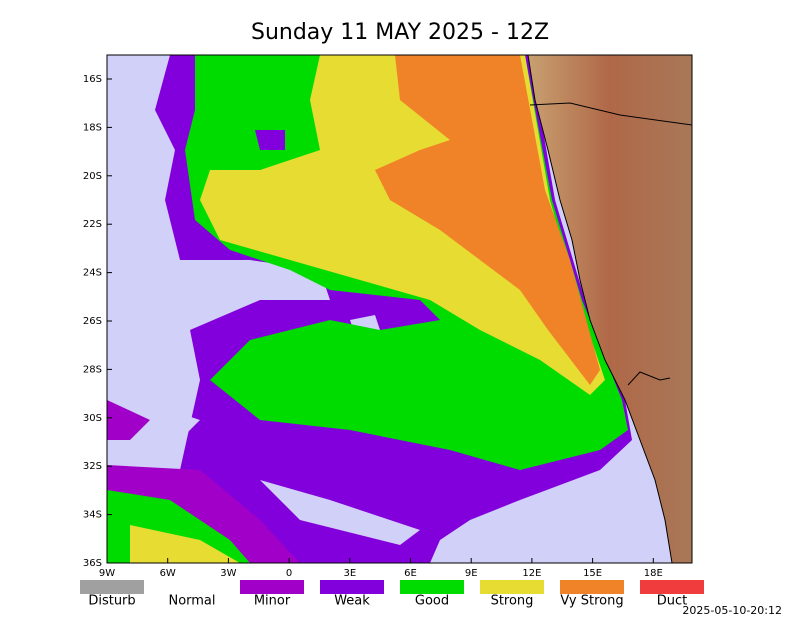 This screenshot has width=800, height=618. What do you see at coordinates (228, 573) in the screenshot?
I see `lon-label: 3W` at bounding box center [228, 573].